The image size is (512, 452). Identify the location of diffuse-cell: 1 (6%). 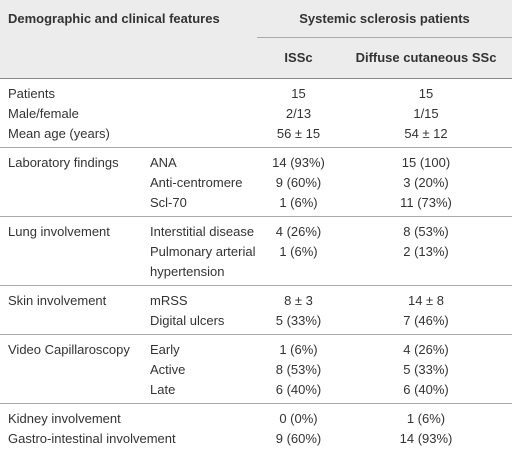
(426, 417).